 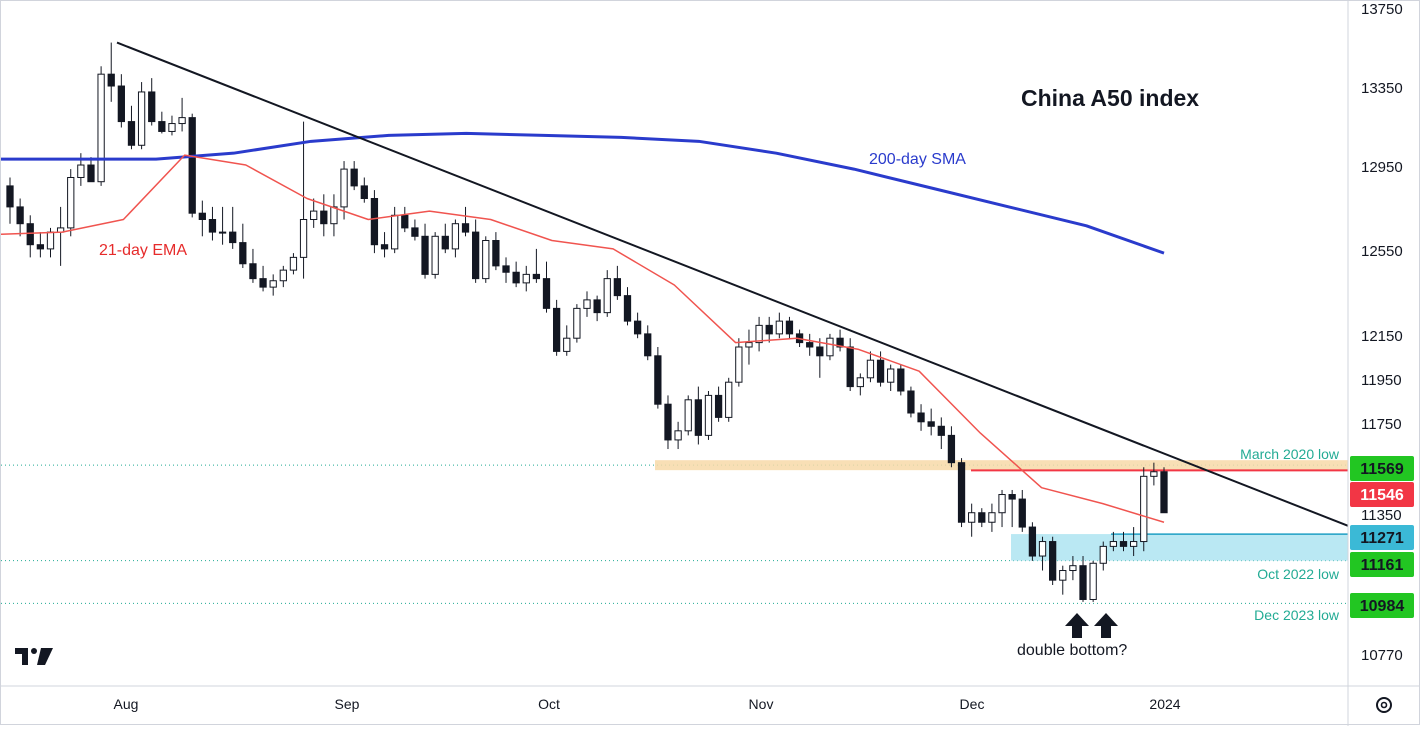 What do you see at coordinates (1382, 537) in the screenshot?
I see `price-badge` at bounding box center [1382, 537].